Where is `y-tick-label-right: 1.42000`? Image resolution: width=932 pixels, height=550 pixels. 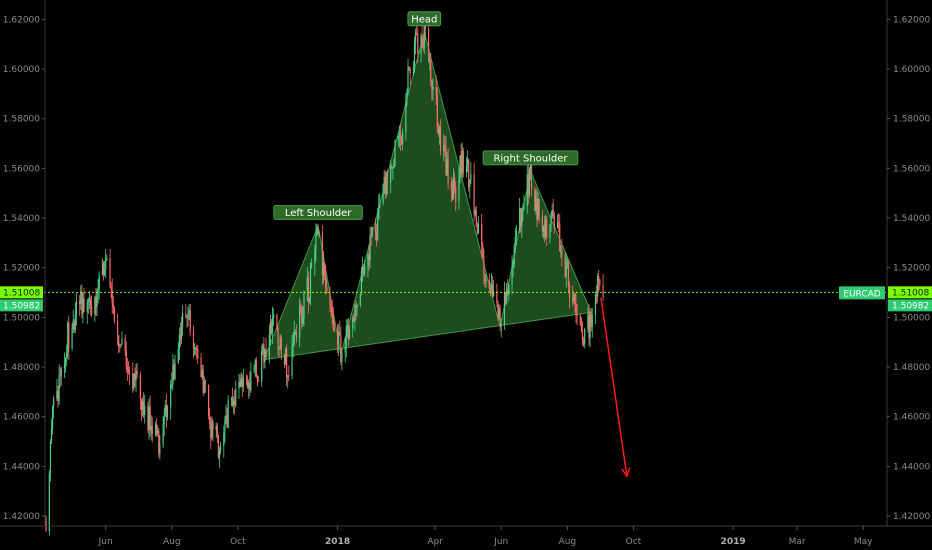
y-tick-label-right: 1.42000 is located at coordinates (911, 517).